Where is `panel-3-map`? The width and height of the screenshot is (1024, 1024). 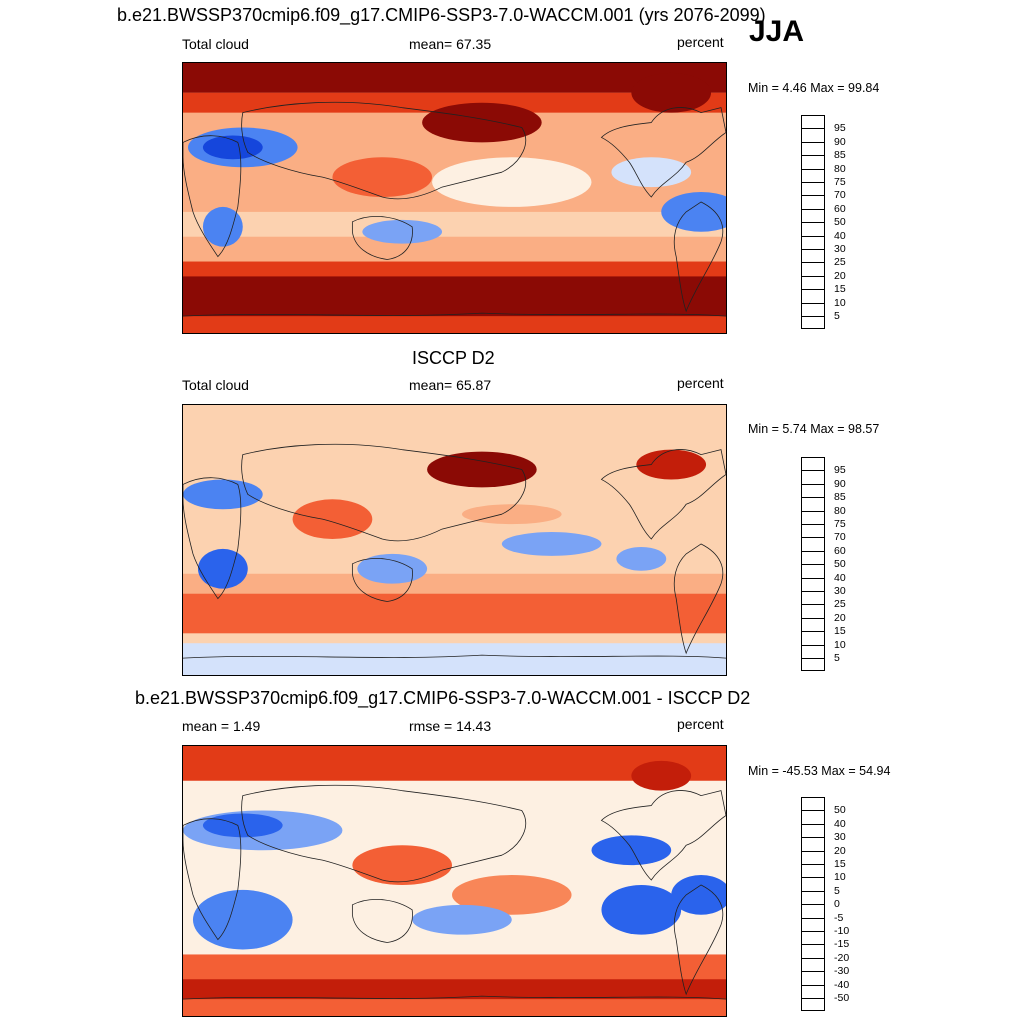
panel-3-map is located at coordinates (454, 881).